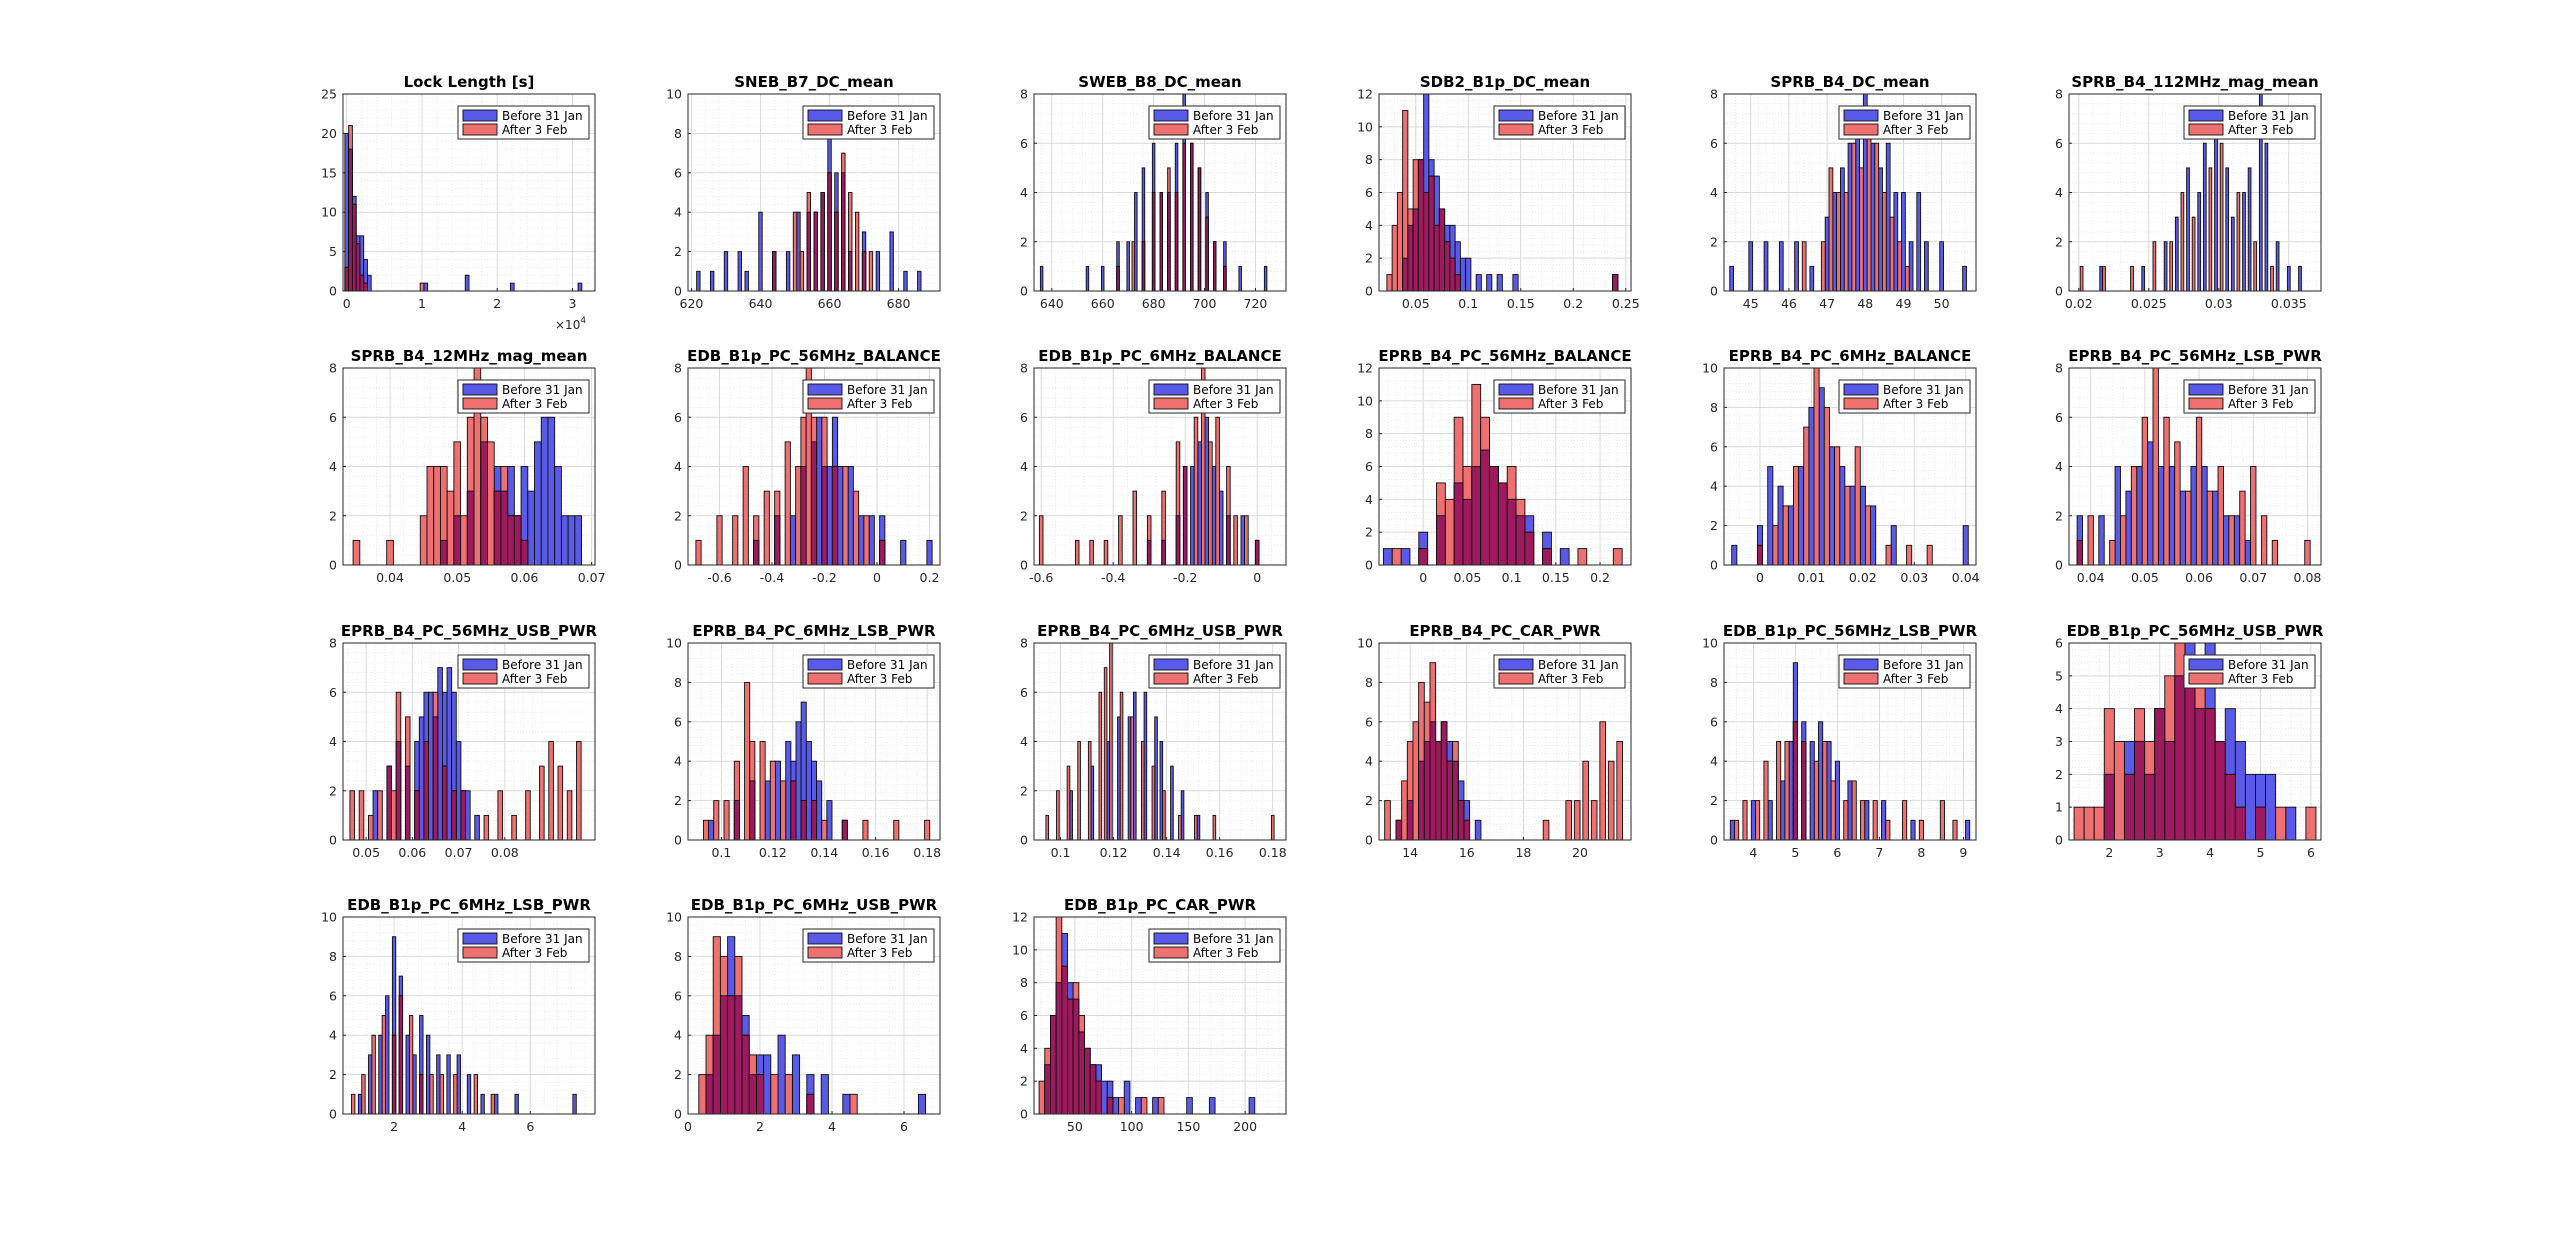 This screenshot has width=2560, height=1251. What do you see at coordinates (1160, 631) in the screenshot?
I see `panel-title: EPRB_B4_PC_6MHz_USB_PWR` at bounding box center [1160, 631].